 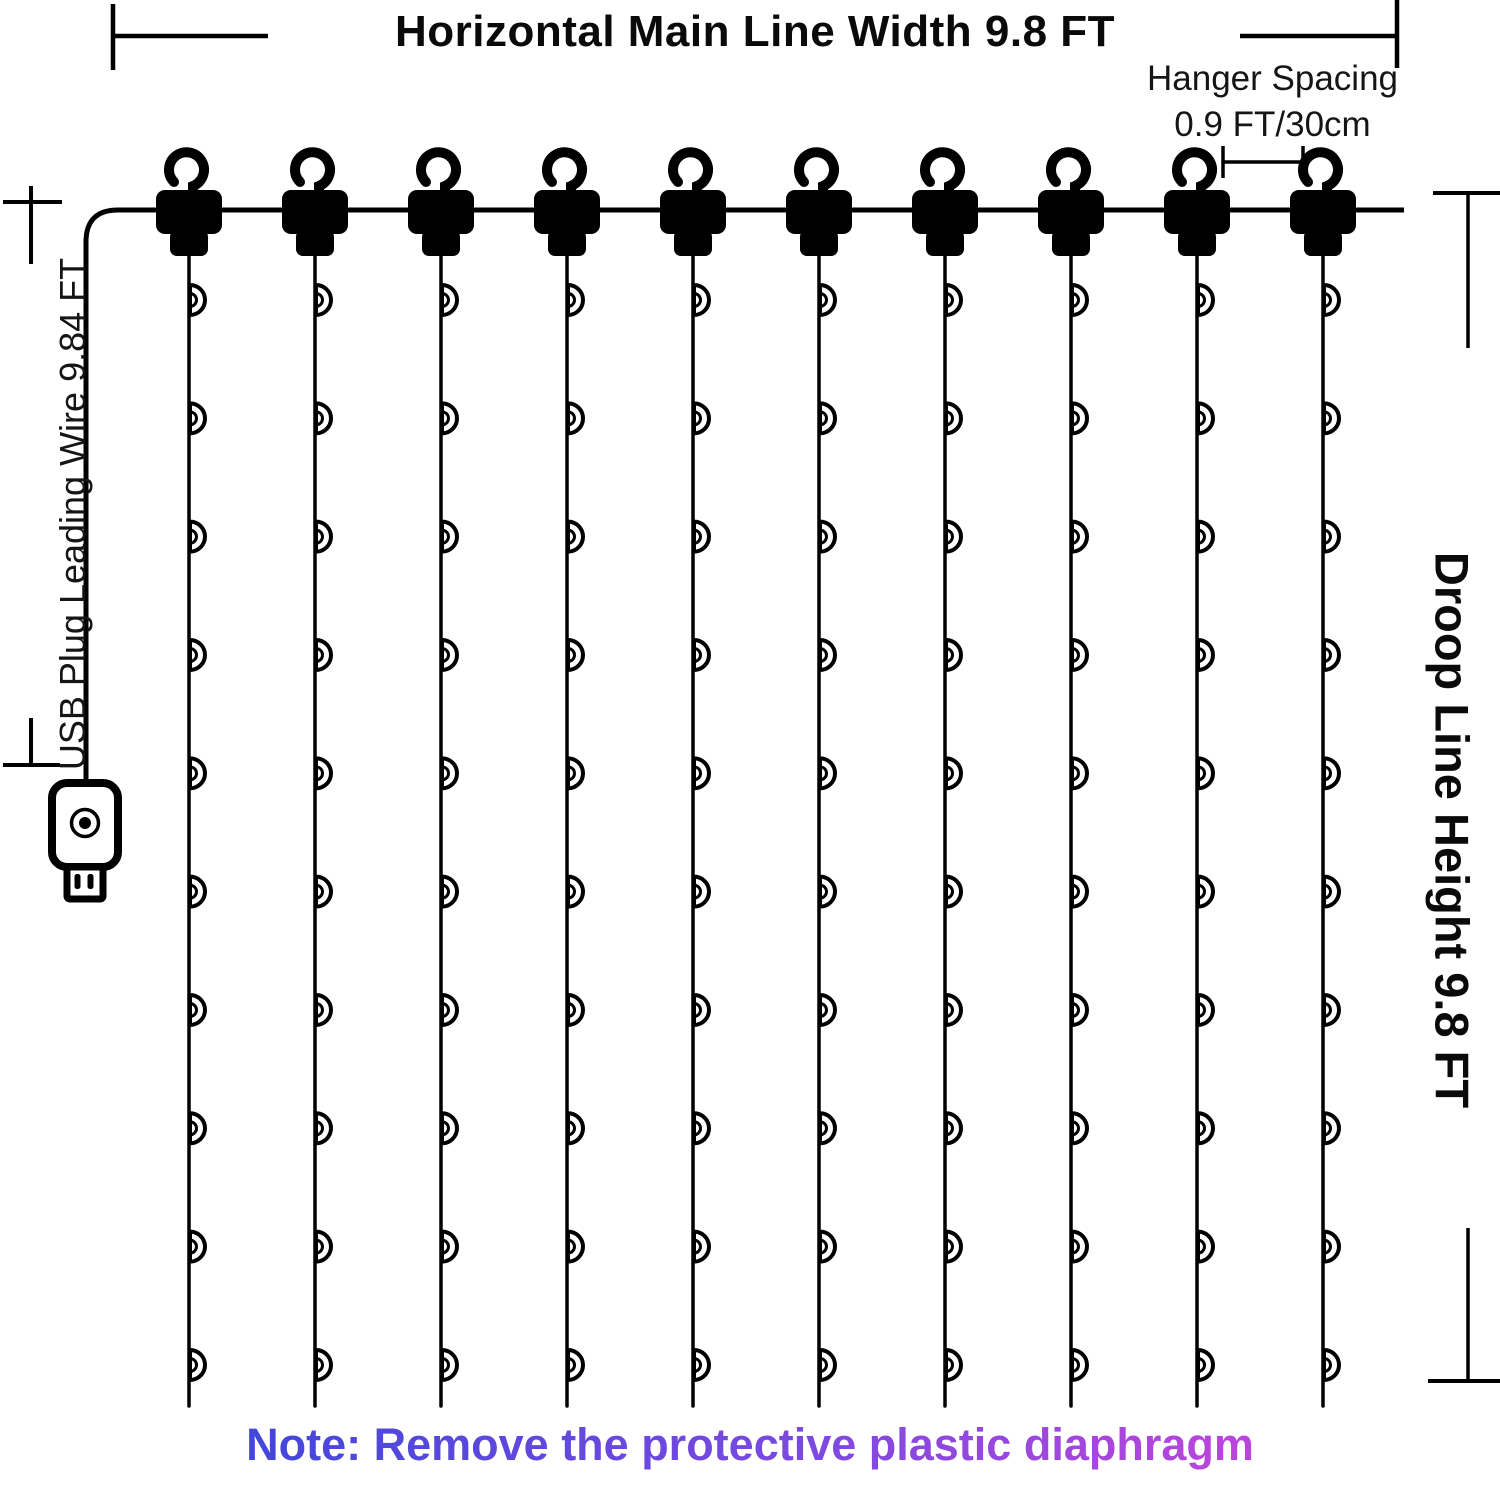 I want to click on usb-plug-icon, so click(x=85, y=841).